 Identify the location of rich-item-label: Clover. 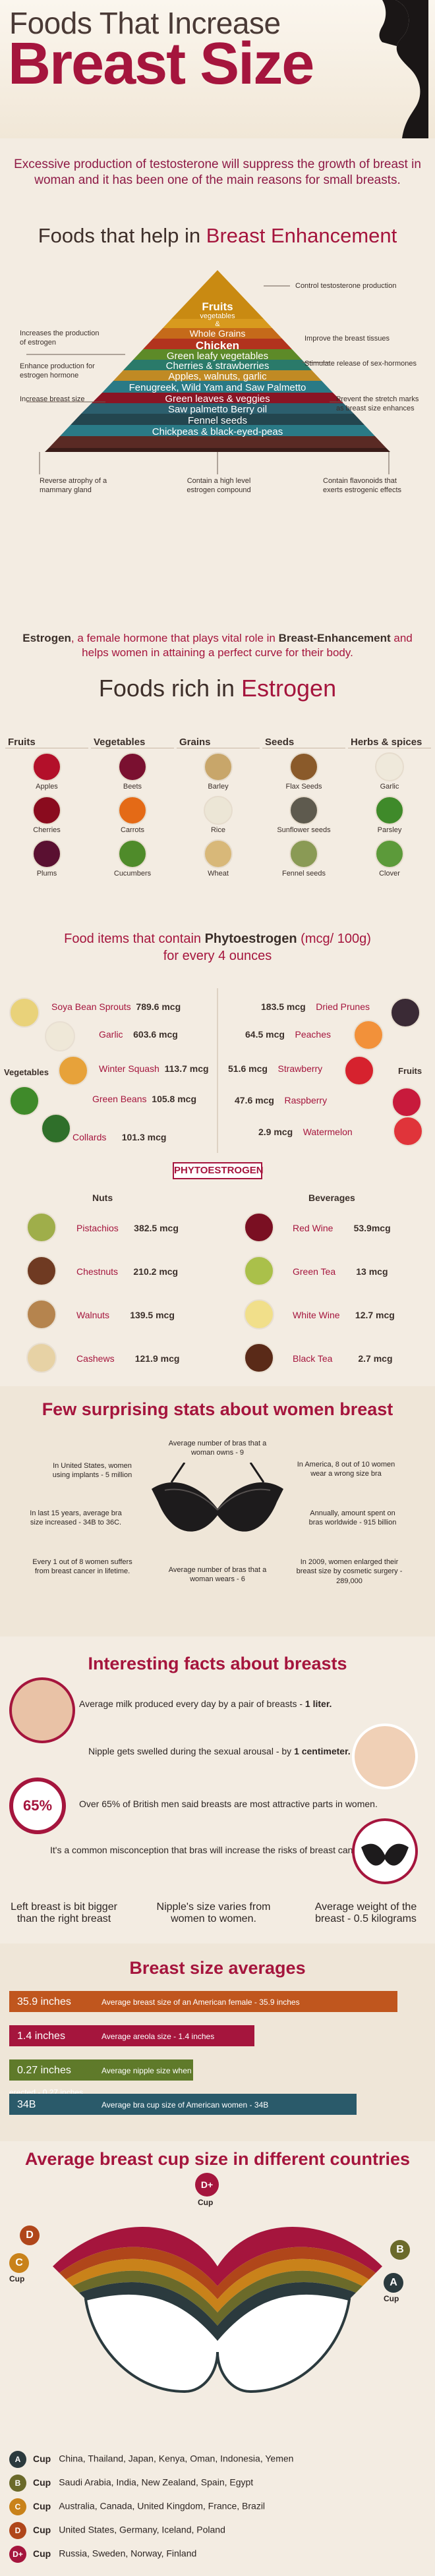
(389, 874).